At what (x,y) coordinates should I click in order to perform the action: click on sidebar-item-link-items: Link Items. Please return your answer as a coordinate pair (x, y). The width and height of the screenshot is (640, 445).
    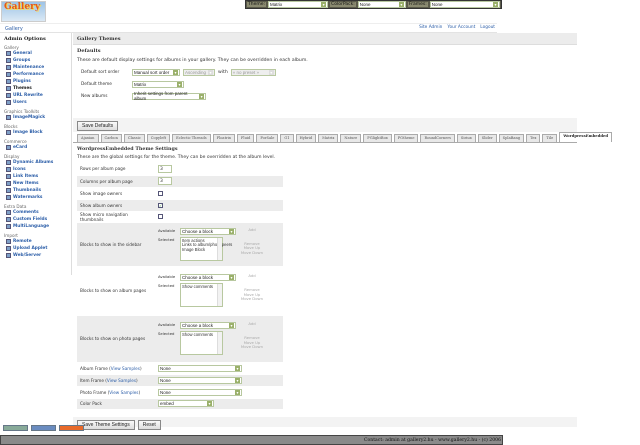
    Looking at the image, I should click on (35, 176).